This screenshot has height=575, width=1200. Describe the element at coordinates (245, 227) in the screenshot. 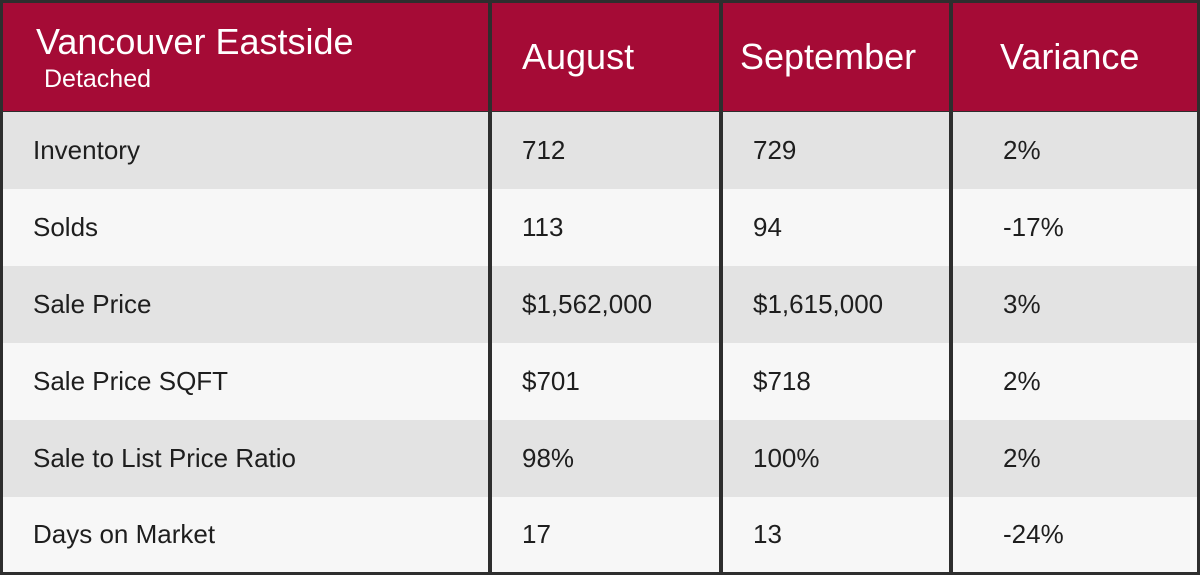

I see `row-label: Solds` at that location.